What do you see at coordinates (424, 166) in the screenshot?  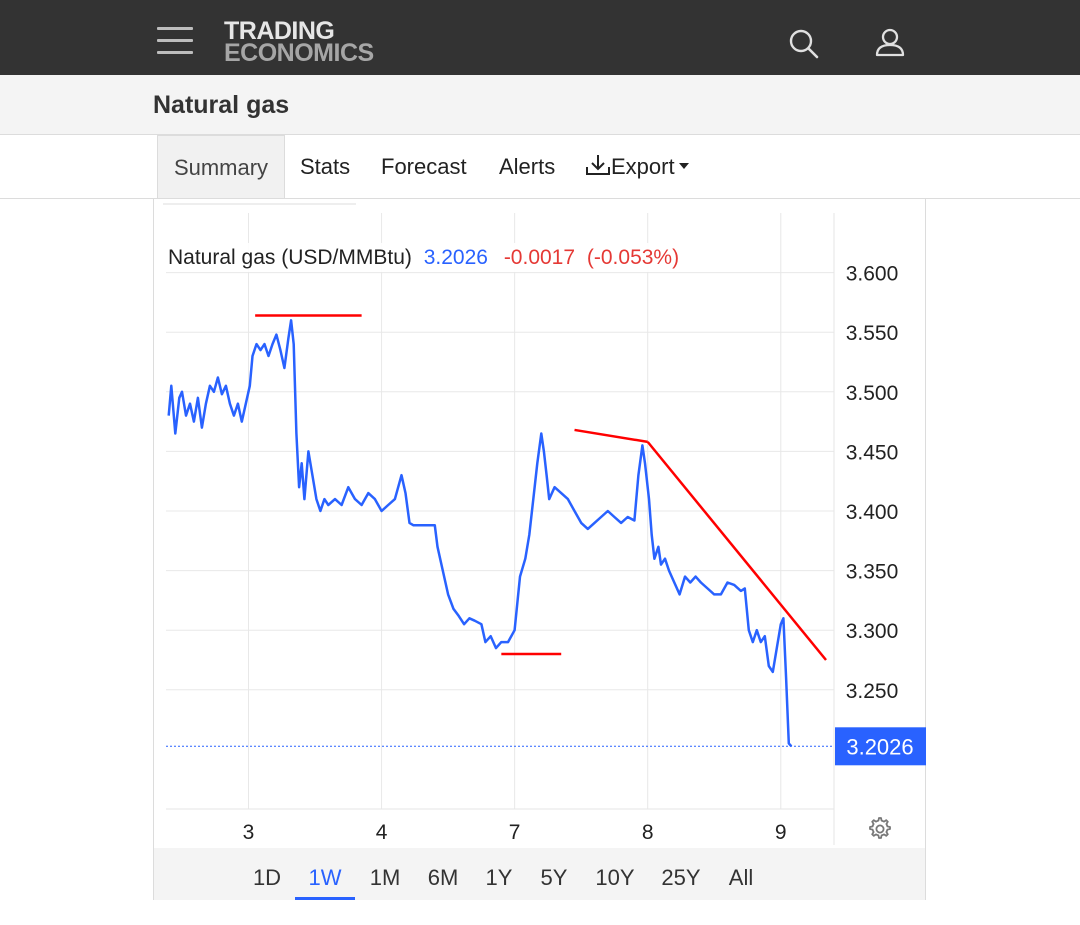 I see `tab-forecast: Forecast` at bounding box center [424, 166].